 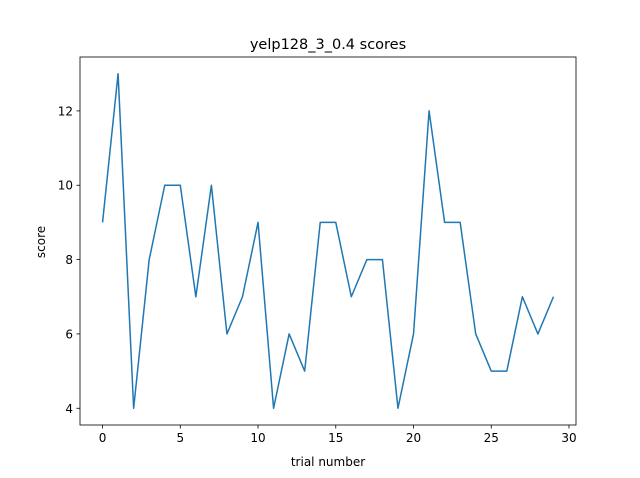 I want to click on y-tick-label-4: 4, so click(x=69, y=409).